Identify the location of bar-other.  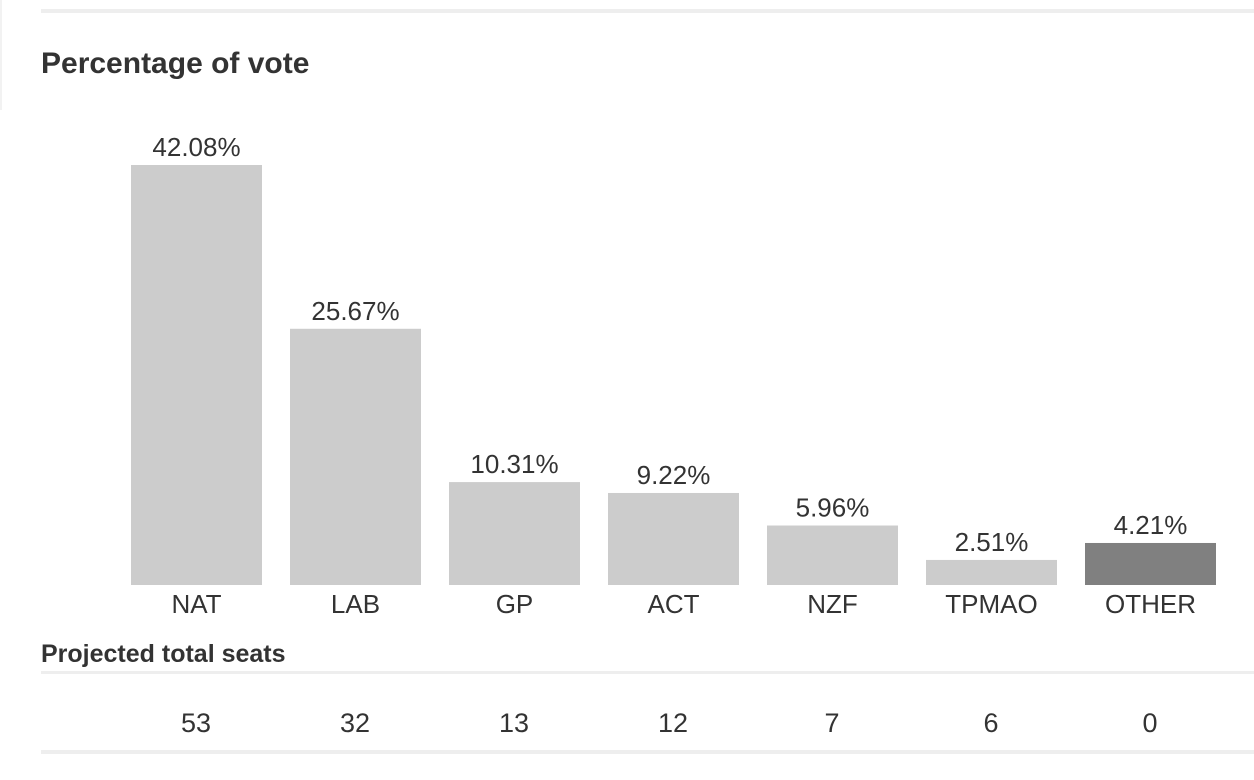
(1150, 563).